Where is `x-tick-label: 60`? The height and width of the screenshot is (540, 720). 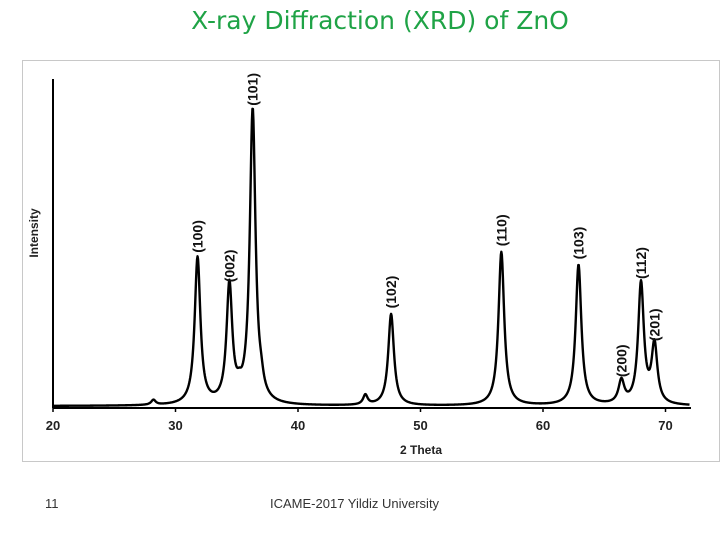 x-tick-label: 60 is located at coordinates (543, 425).